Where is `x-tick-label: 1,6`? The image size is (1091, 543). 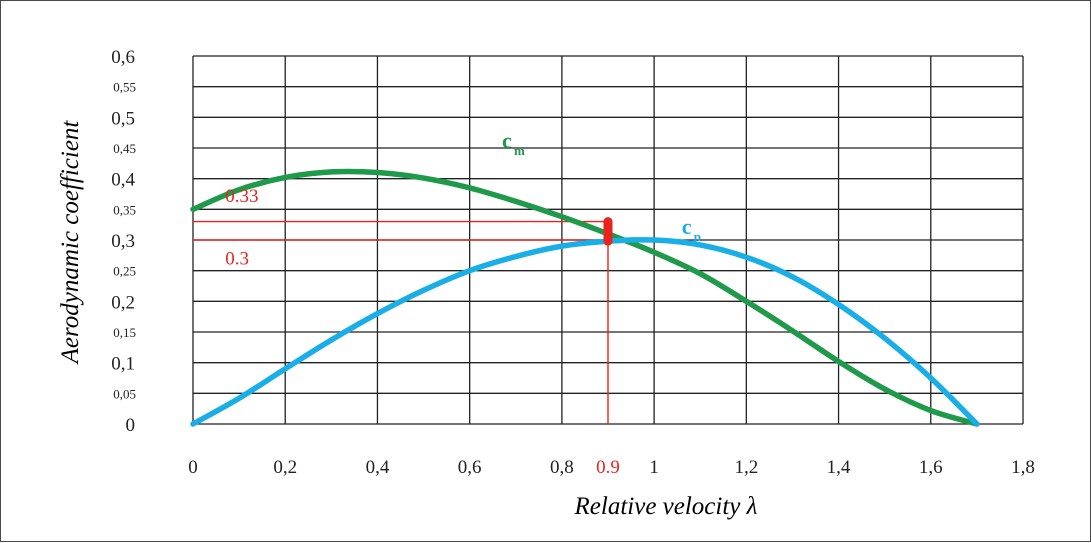 x-tick-label: 1,6 is located at coordinates (931, 467).